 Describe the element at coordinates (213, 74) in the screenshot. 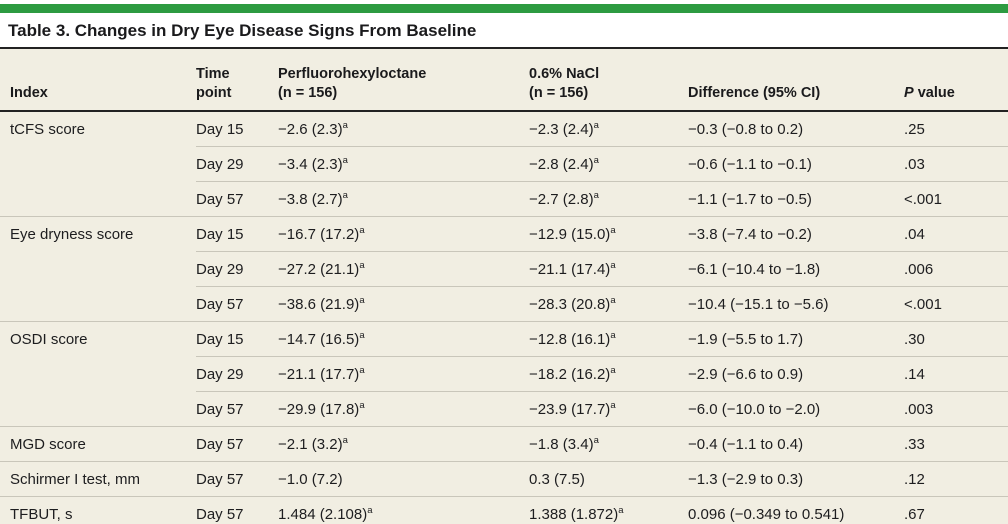

I see `header-line: Time` at that location.